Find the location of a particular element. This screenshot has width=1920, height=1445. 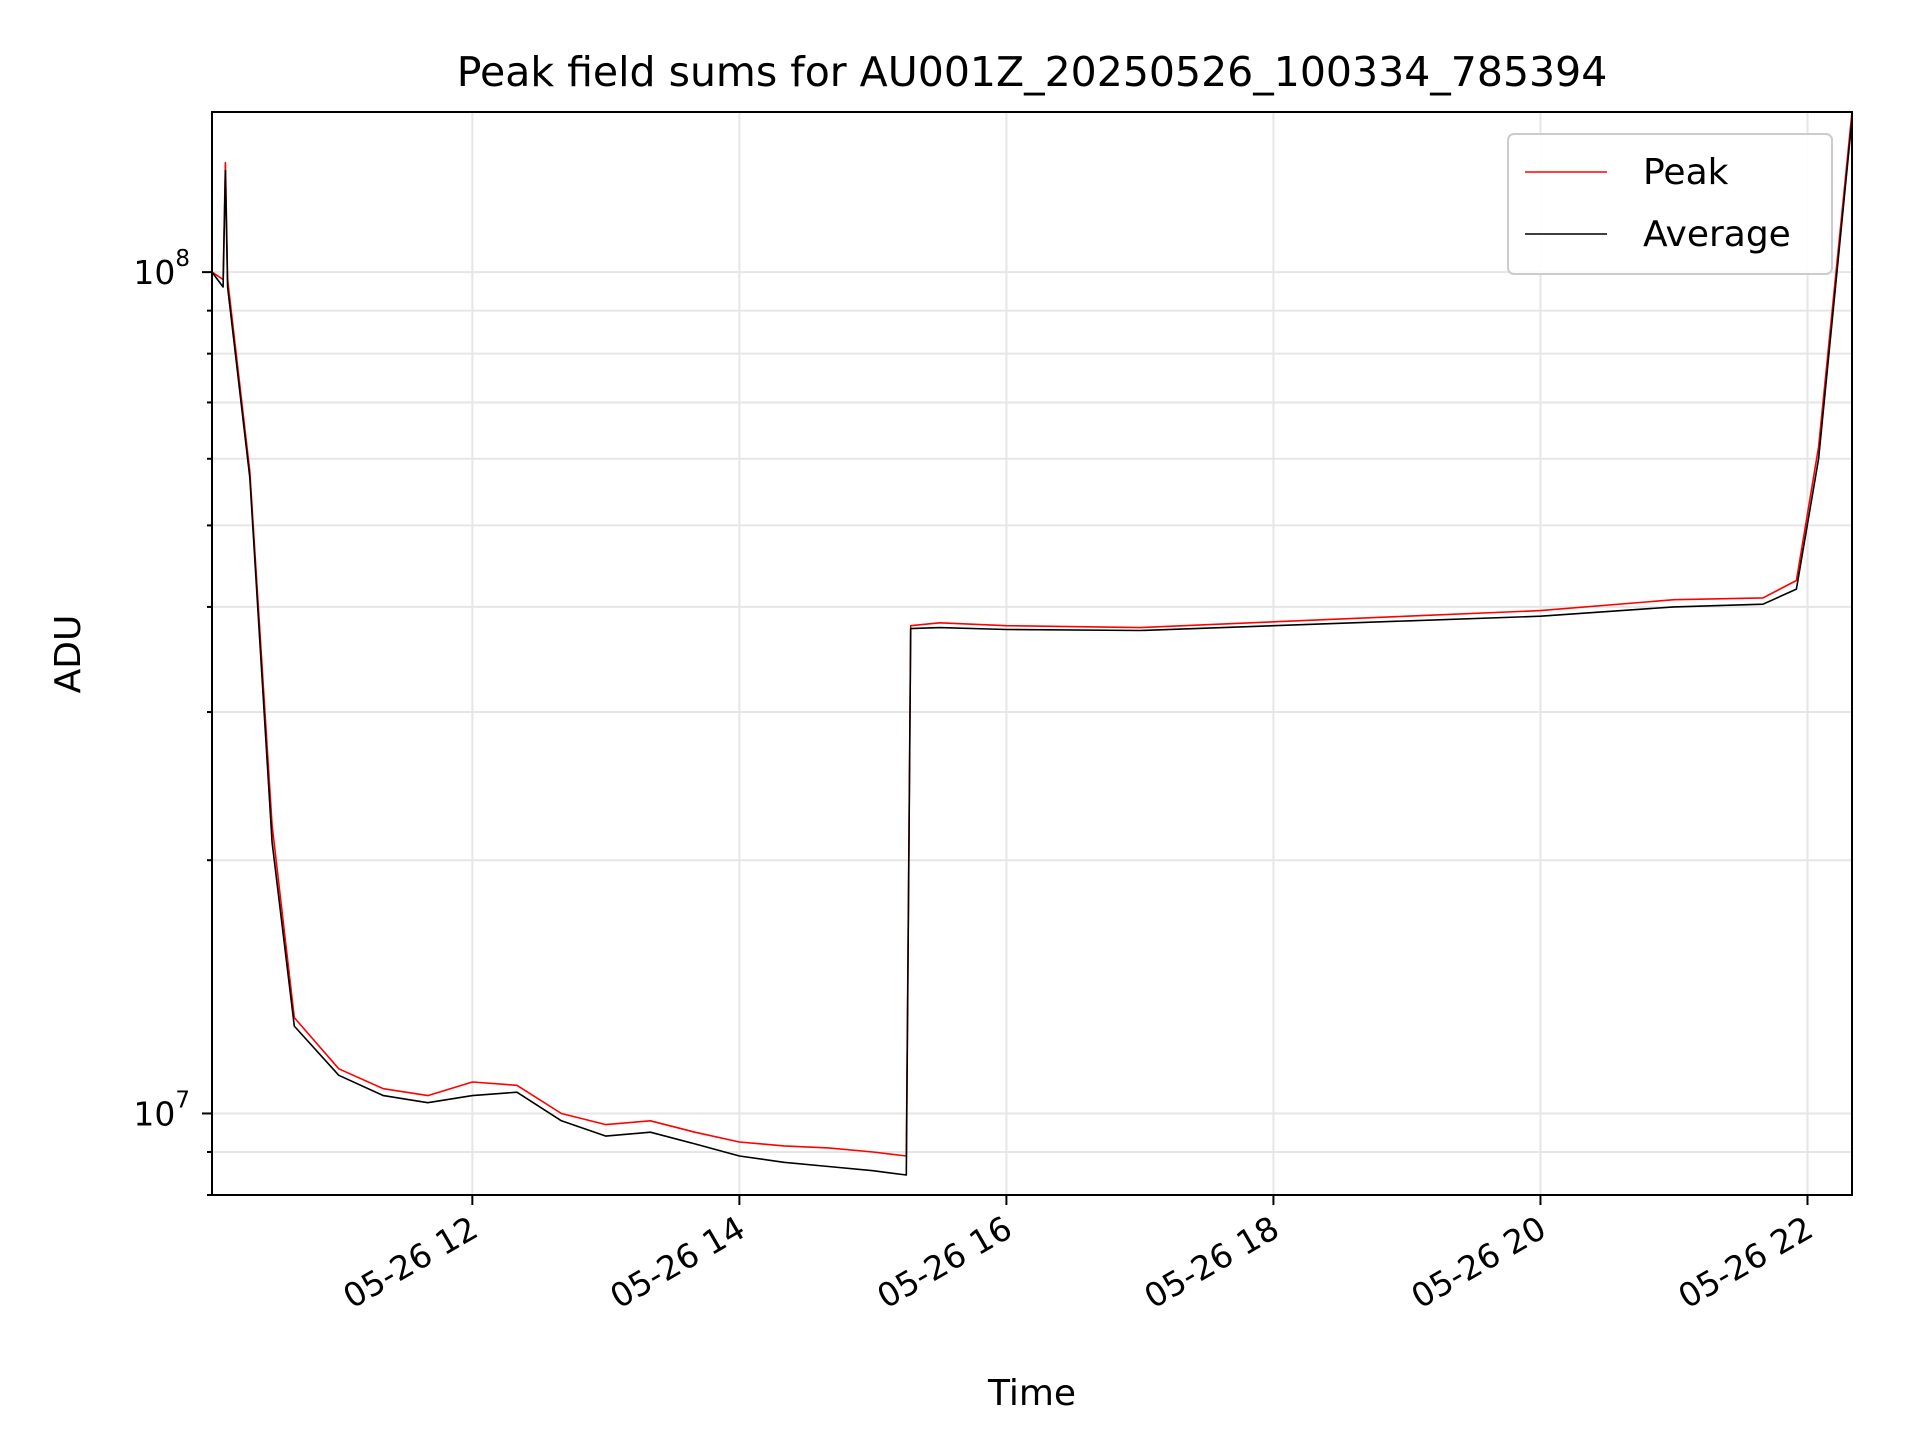

legend: Peak Average is located at coordinates (1670, 204).